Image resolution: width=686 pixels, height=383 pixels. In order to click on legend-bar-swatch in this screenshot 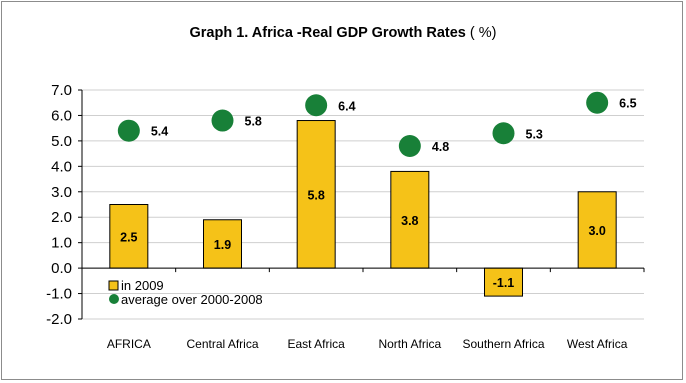, I will do `click(113, 285)`.